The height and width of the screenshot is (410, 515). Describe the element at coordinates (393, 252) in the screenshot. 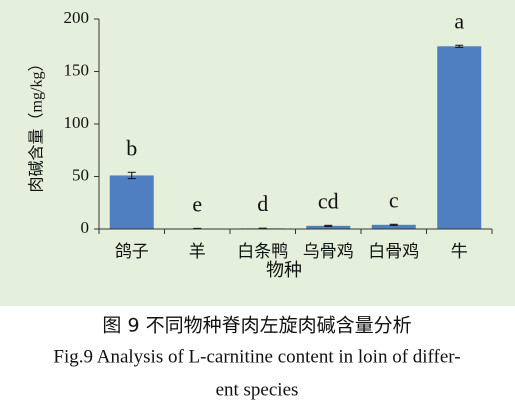

I see `x-tick-label: 白骨鸡` at that location.